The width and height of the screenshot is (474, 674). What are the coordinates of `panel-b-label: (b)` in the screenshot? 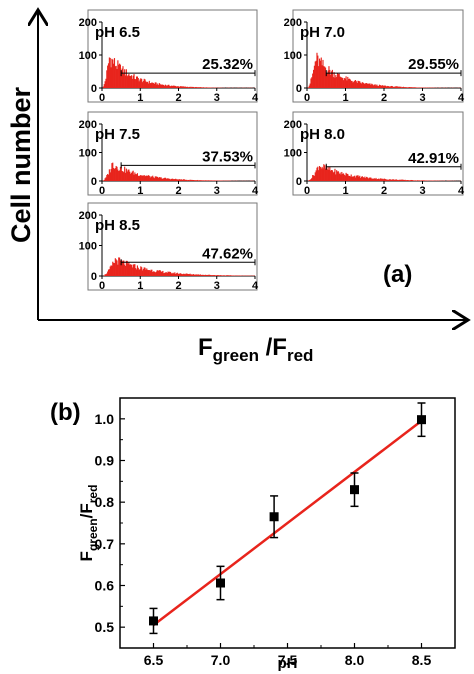 It's located at (65, 412).